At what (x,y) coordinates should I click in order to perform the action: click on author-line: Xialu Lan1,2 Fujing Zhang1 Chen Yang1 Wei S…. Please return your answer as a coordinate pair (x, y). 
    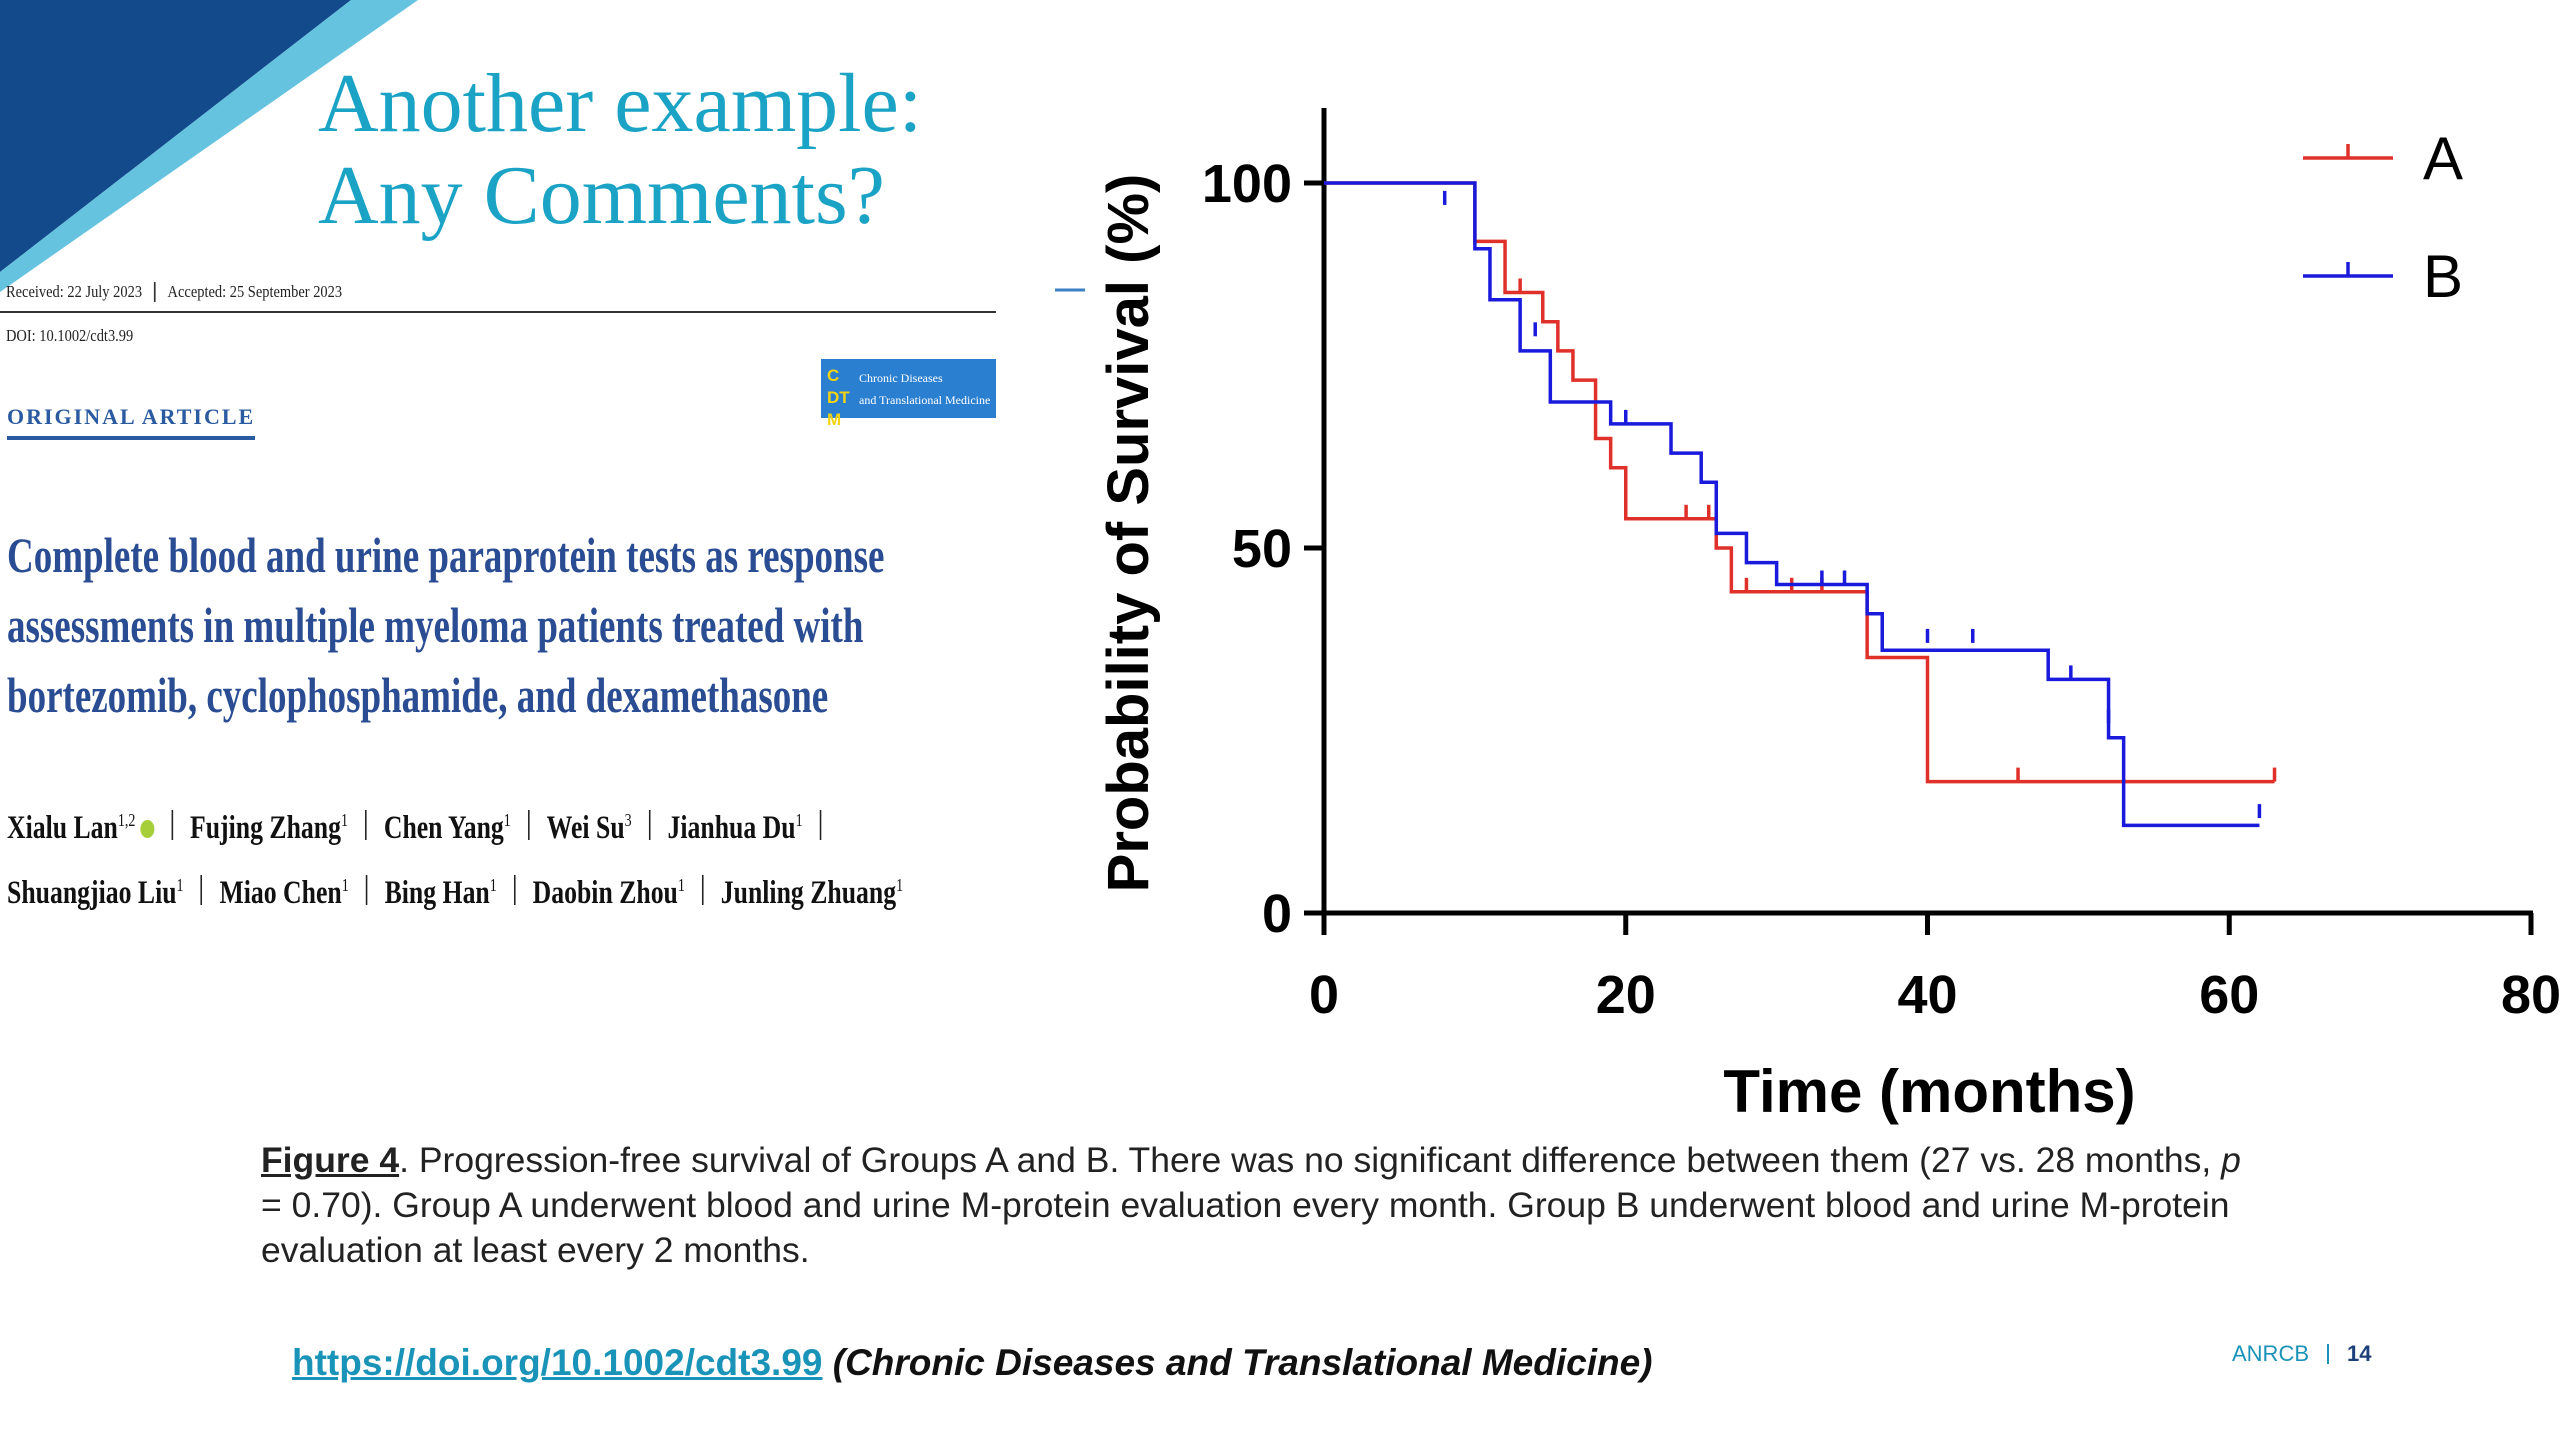
    Looking at the image, I should click on (455, 824).